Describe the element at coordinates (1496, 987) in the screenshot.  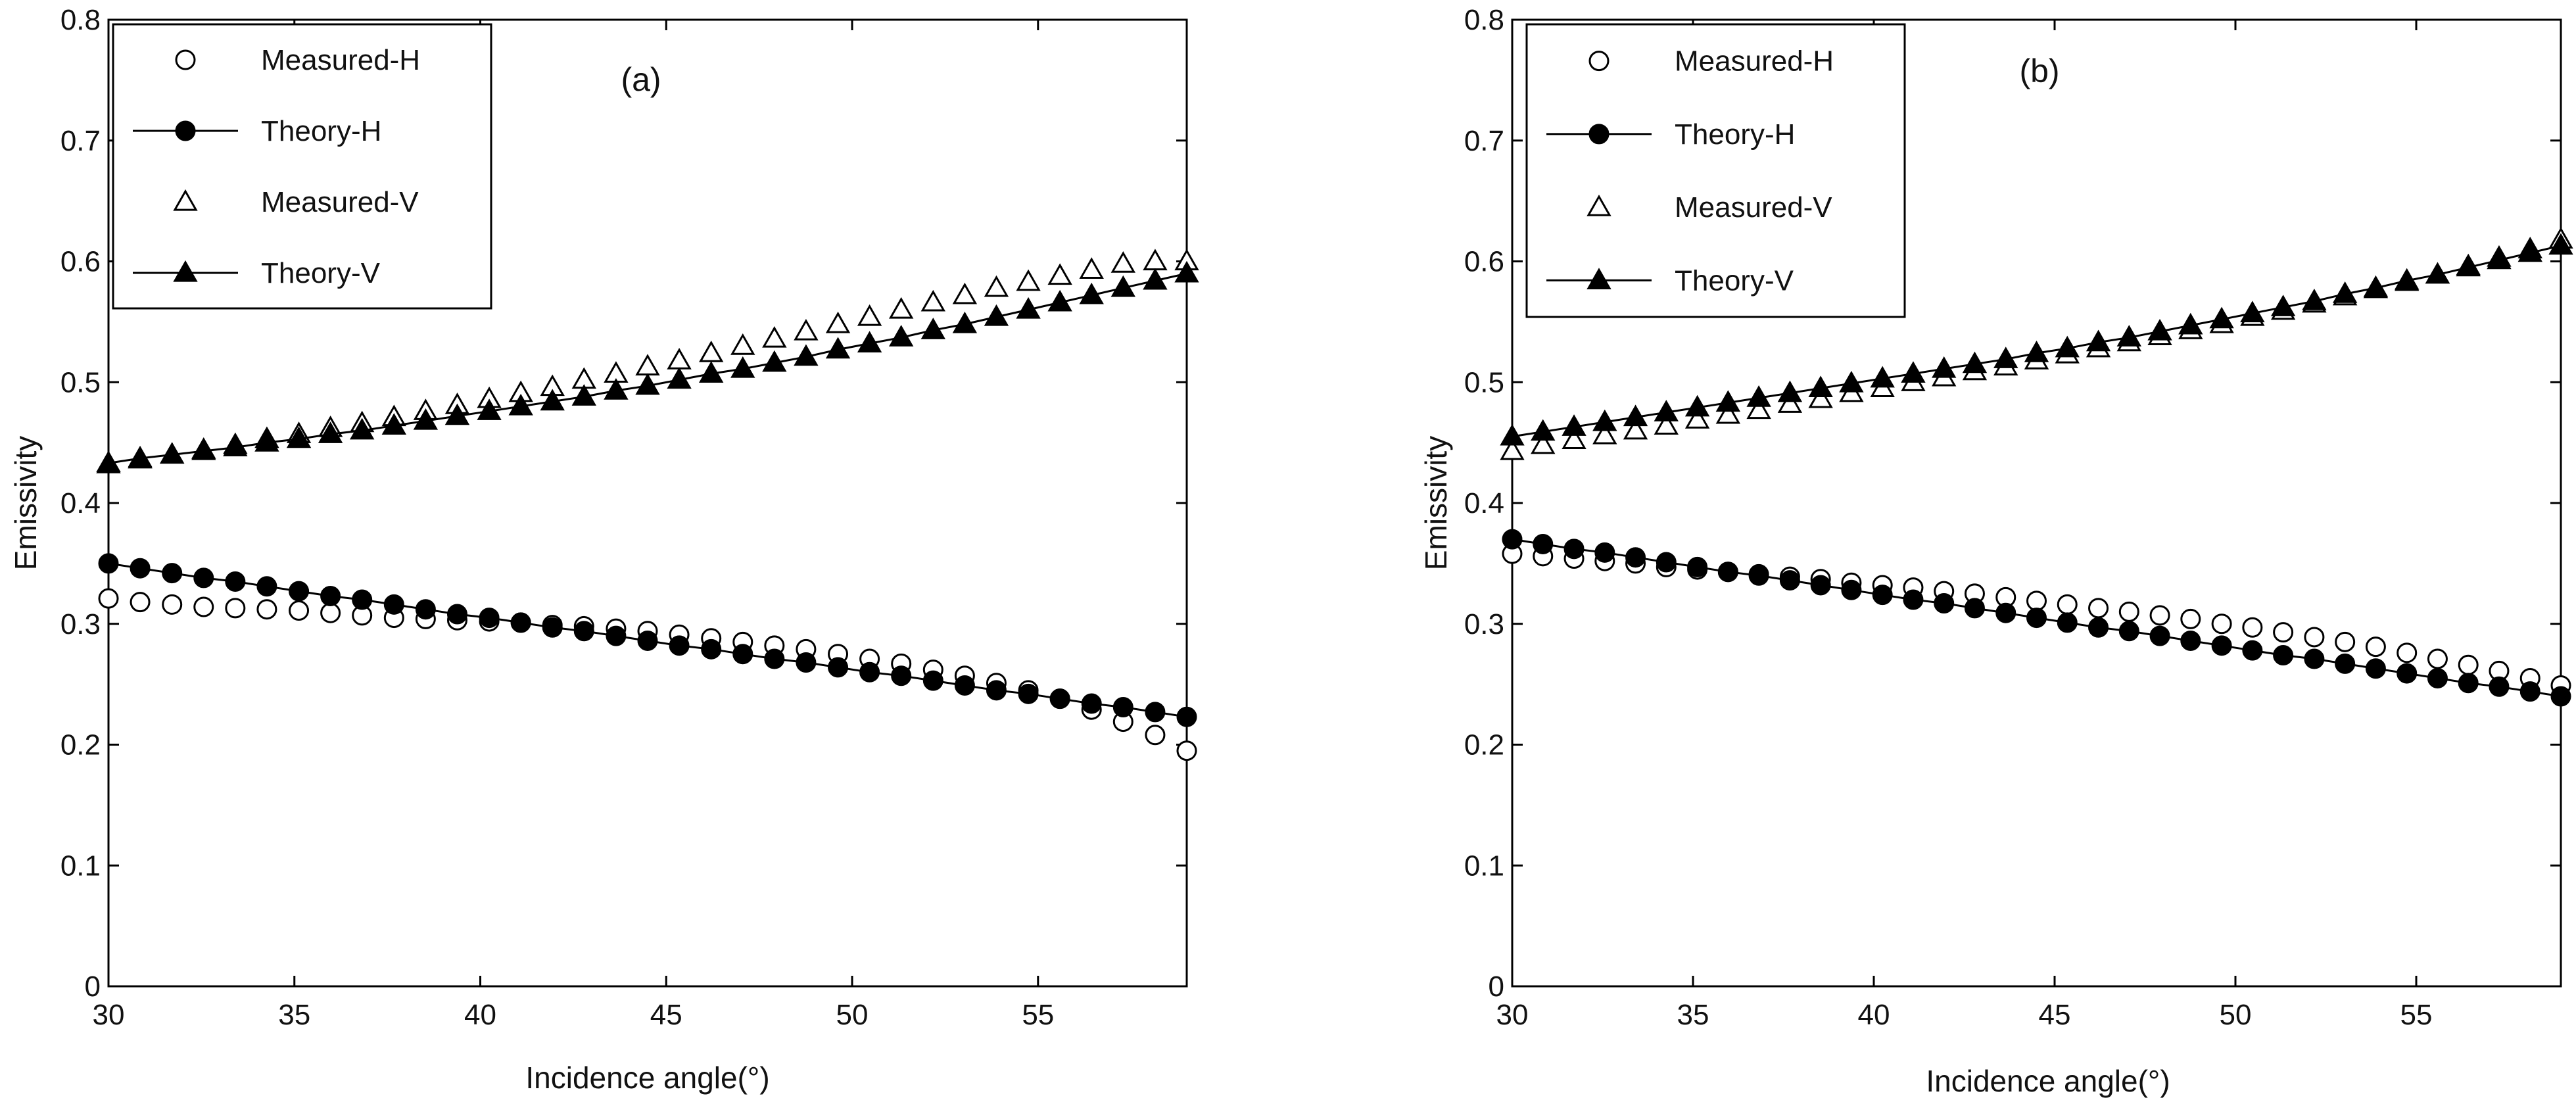
I see `y-tick-label: 0` at that location.